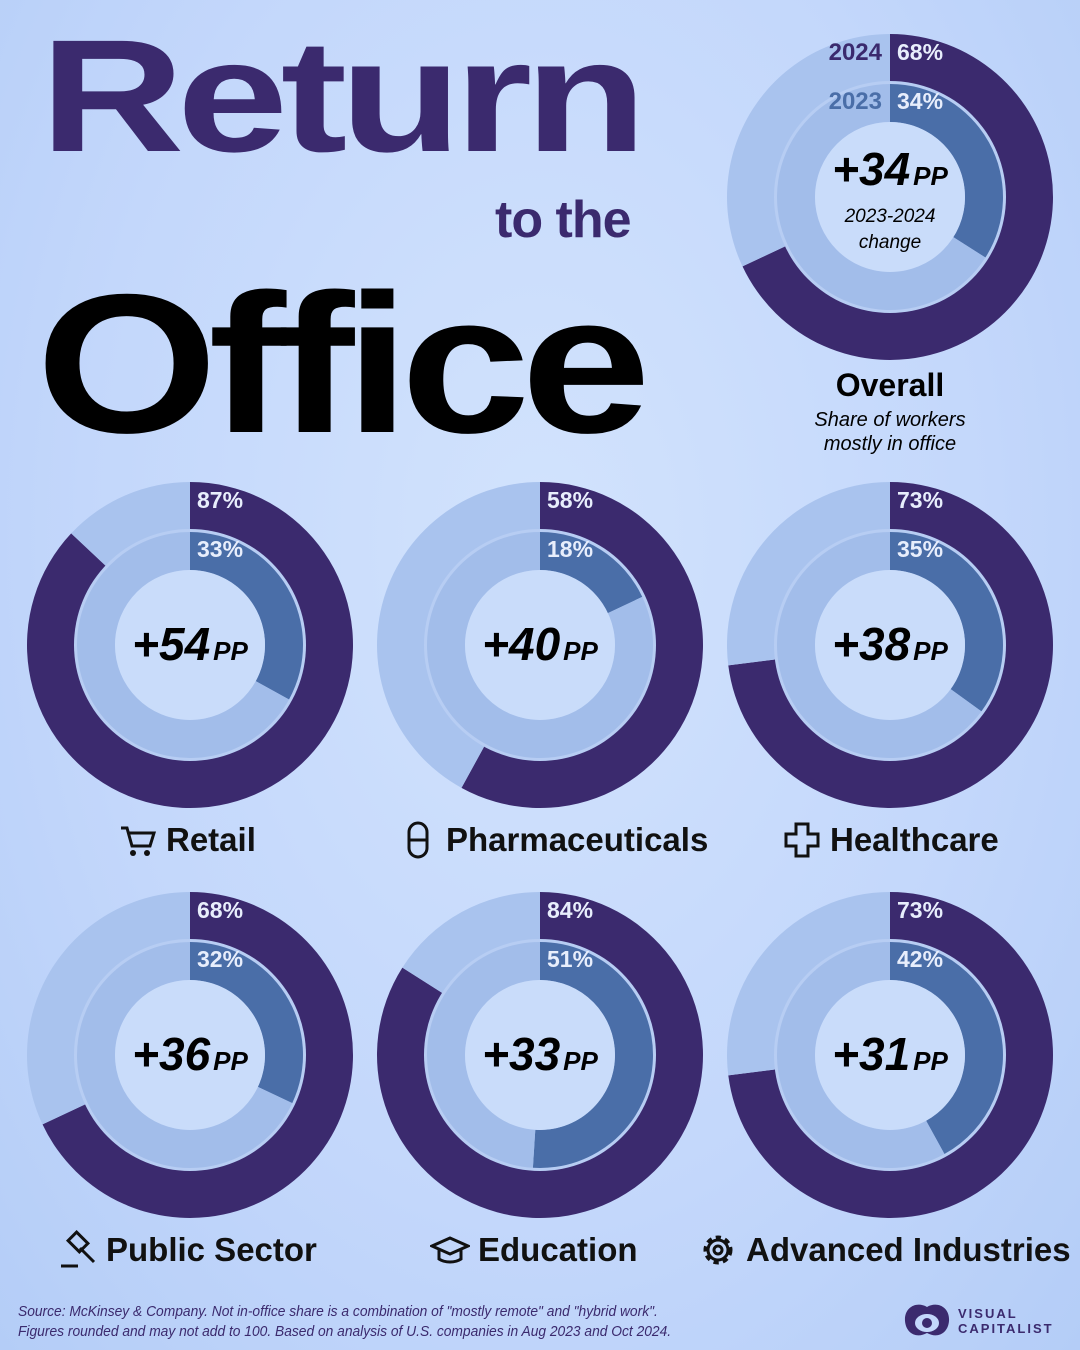  I want to click on change-value: +54 PP, so click(190, 644).